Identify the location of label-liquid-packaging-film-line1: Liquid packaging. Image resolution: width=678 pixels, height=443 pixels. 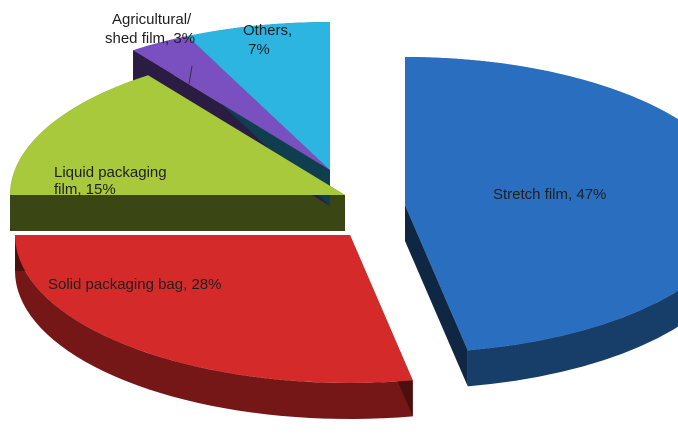
(110, 172).